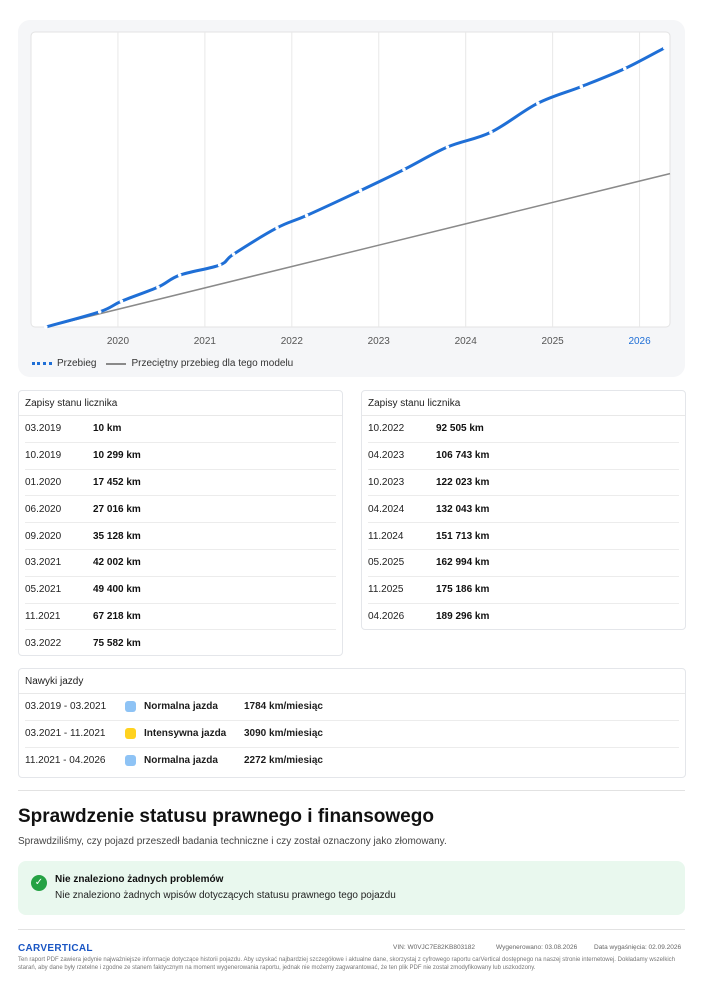 The width and height of the screenshot is (707, 999). Describe the element at coordinates (463, 590) in the screenshot. I see `row-mileage: 175 186 km` at that location.